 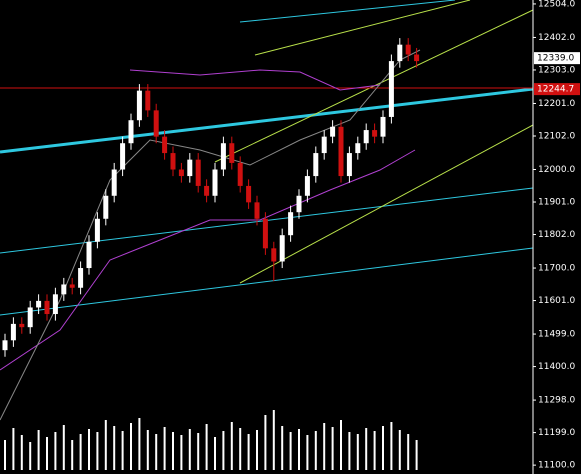 I want to click on y-tick-label: 11802.0, so click(x=556, y=235).